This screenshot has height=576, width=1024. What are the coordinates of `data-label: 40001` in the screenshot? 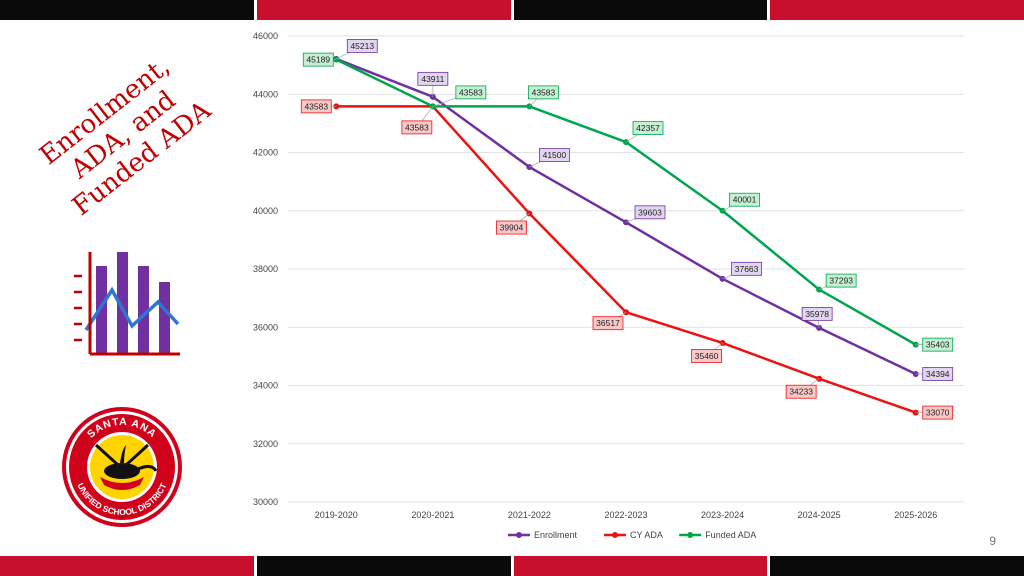 It's located at (745, 200).